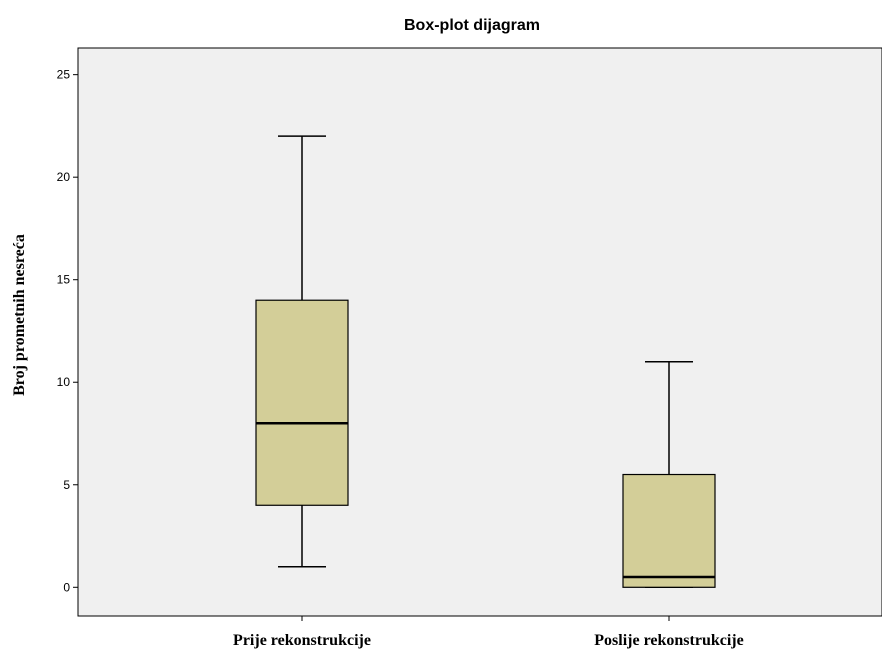 The image size is (882, 651). What do you see at coordinates (19, 315) in the screenshot?
I see `y-axis-label: Broj prometnih nesreća` at bounding box center [19, 315].